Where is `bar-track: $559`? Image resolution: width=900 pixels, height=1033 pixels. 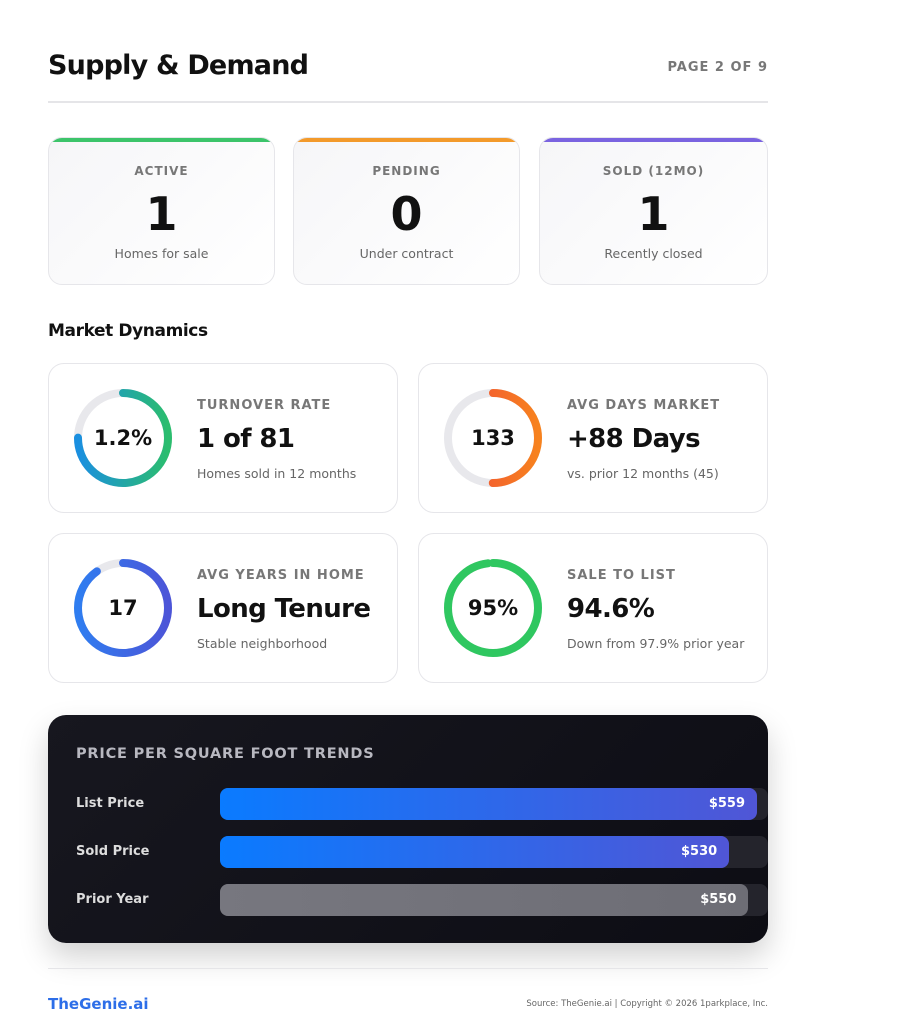 bar-track: $559 is located at coordinates (494, 804).